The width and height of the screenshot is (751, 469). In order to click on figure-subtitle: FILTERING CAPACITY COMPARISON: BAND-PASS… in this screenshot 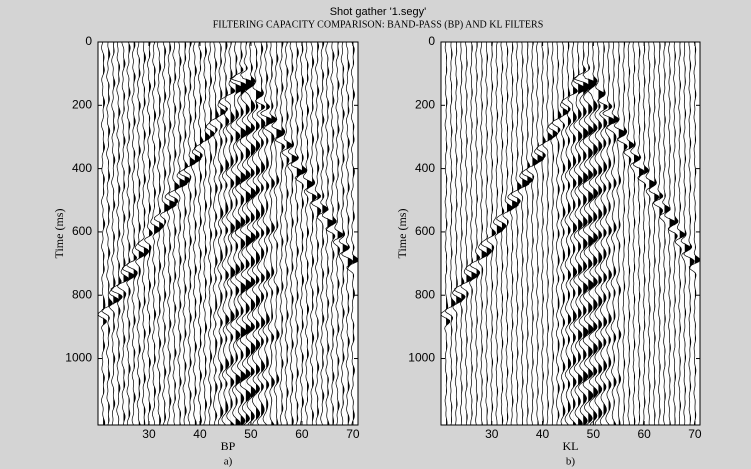, I will do `click(378, 24)`.